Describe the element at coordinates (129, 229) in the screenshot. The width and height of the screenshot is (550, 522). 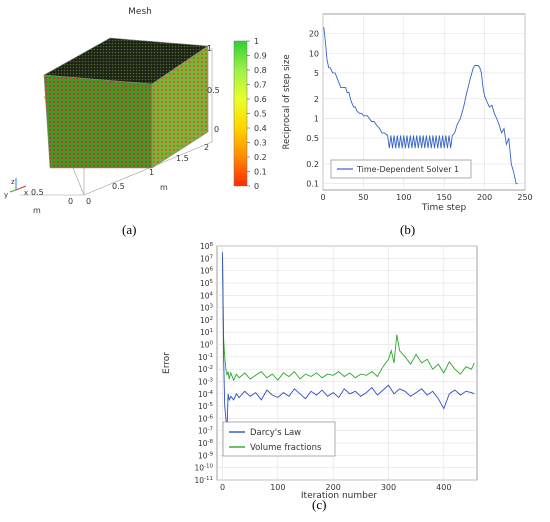
I see `caption-a: (a)` at that location.